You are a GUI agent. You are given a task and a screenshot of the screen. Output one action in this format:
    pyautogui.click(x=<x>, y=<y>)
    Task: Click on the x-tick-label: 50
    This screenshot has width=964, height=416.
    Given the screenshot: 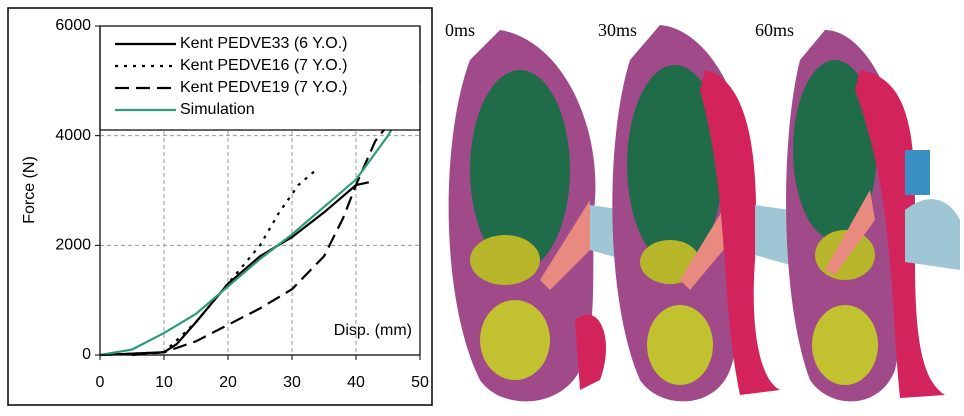 What is the action you would take?
    pyautogui.click(x=420, y=382)
    